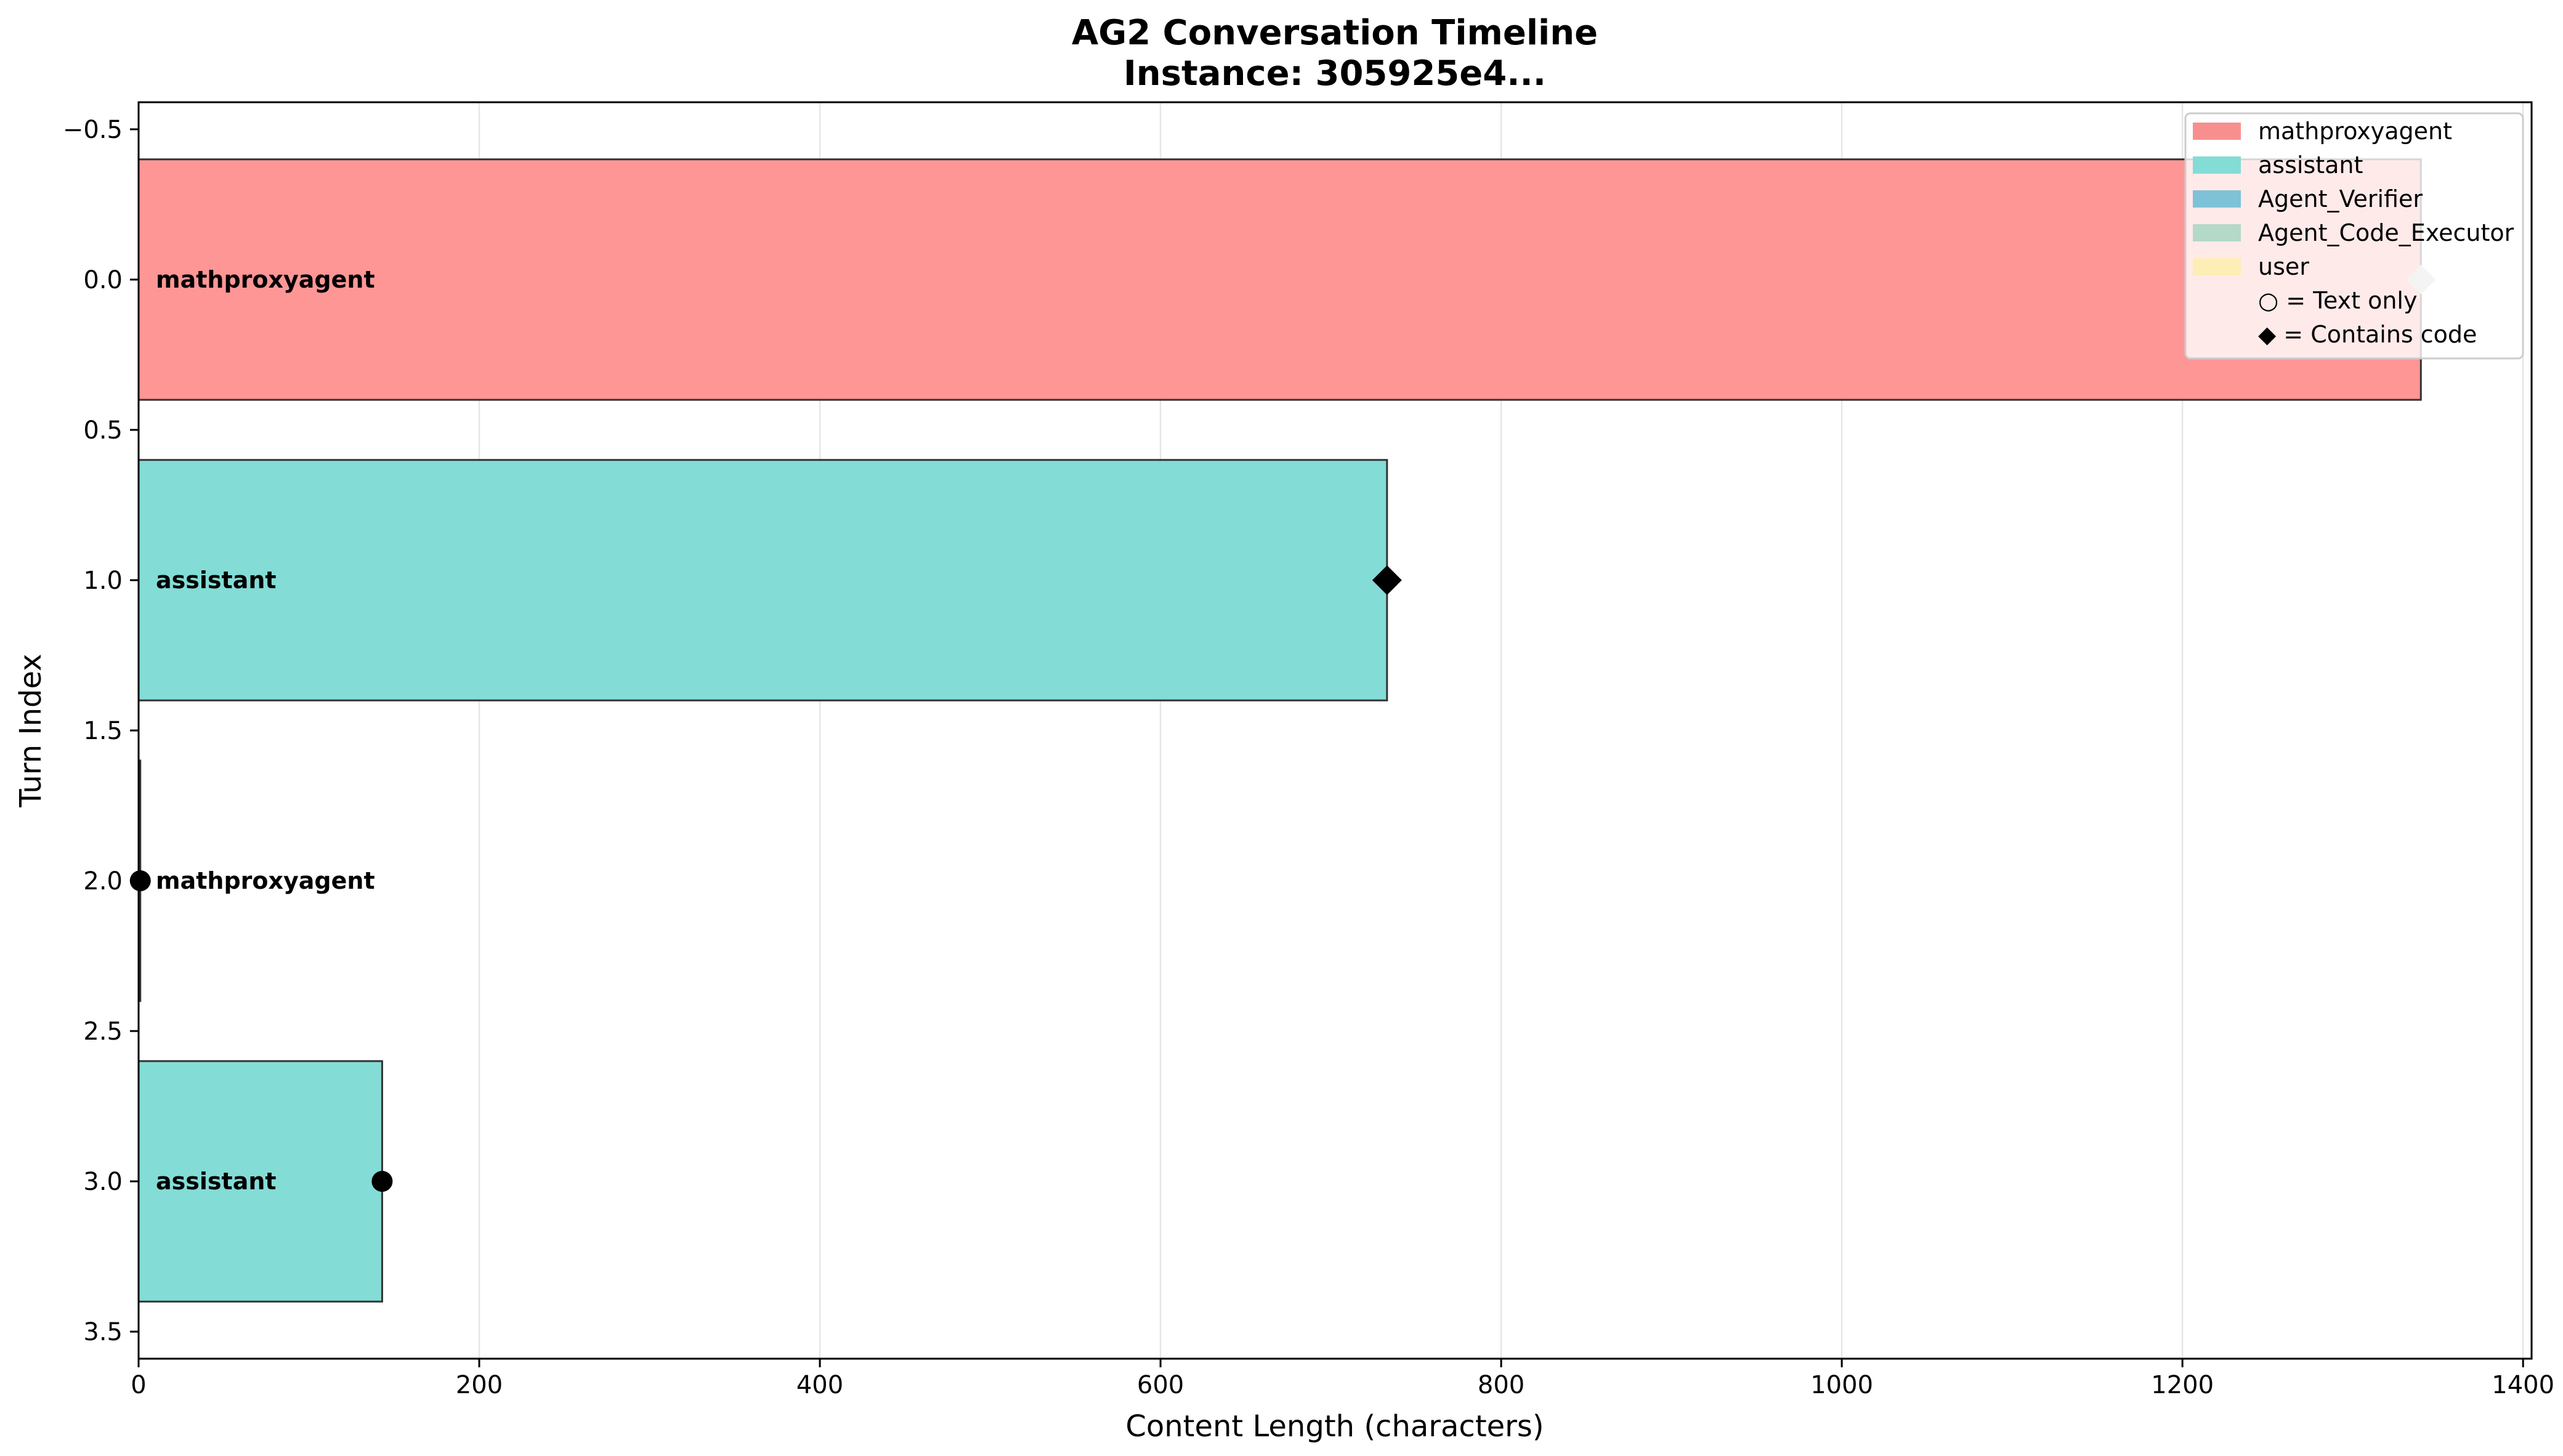  What do you see at coordinates (1160, 1385) in the screenshot?
I see `x-tick-label: 600` at bounding box center [1160, 1385].